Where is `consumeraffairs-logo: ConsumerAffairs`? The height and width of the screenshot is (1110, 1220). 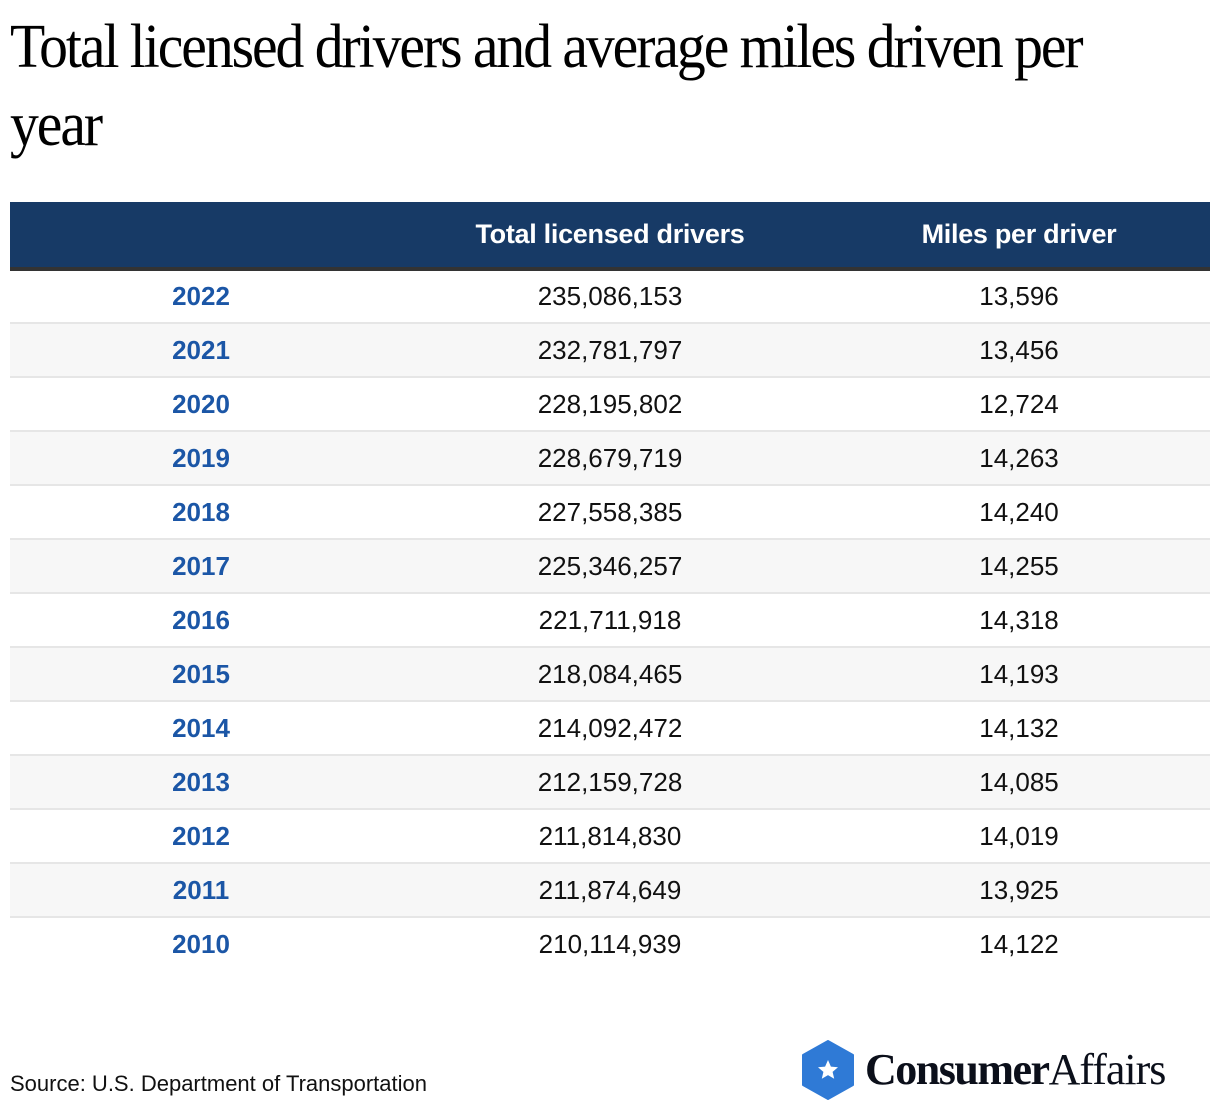
consumeraffairs-logo: ConsumerAffairs is located at coordinates (984, 1070).